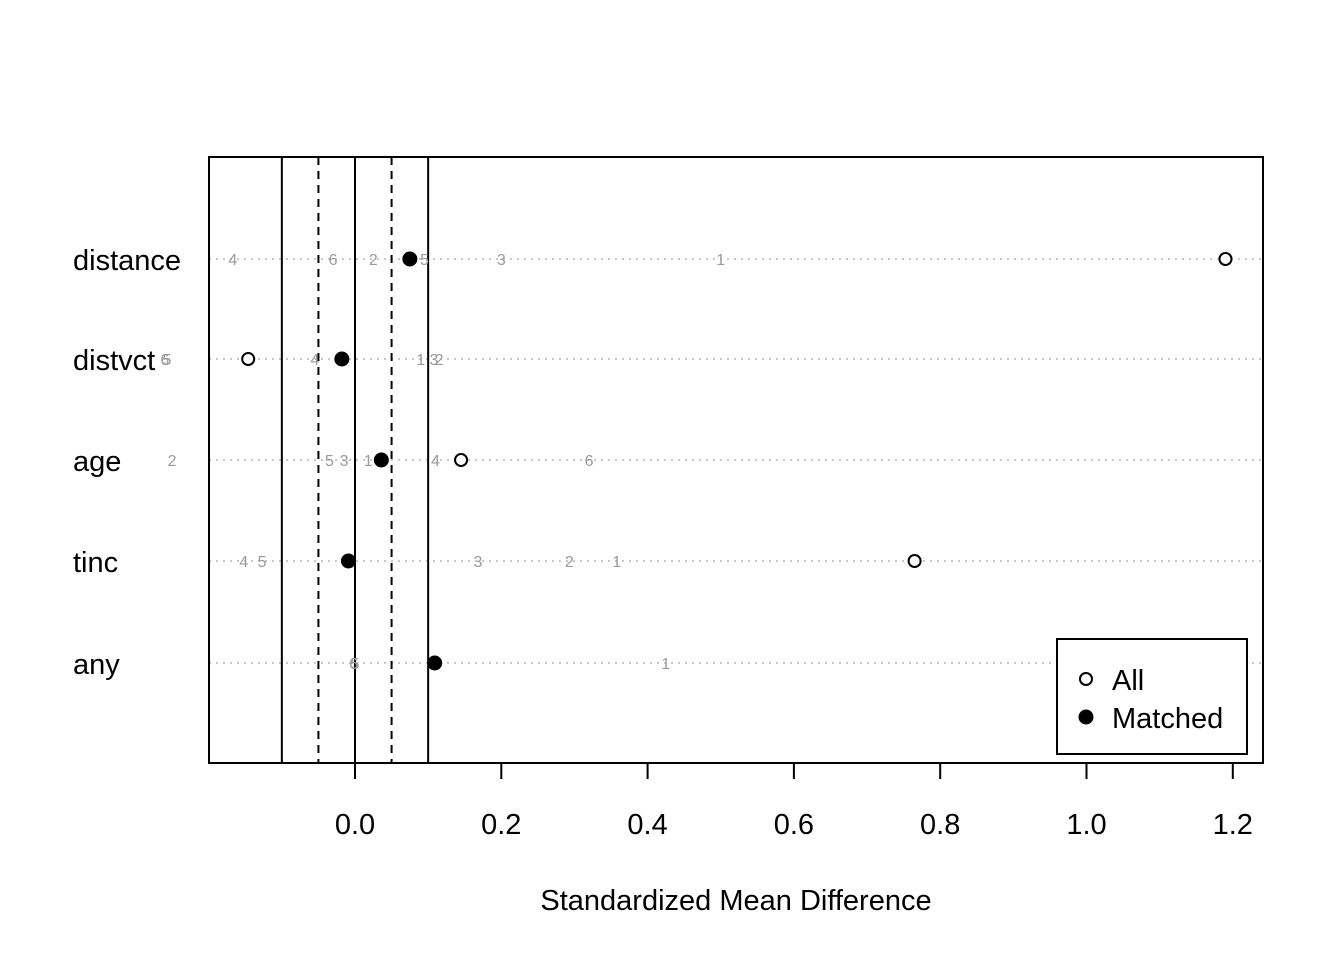 This screenshot has height=960, width=1344. What do you see at coordinates (735, 901) in the screenshot?
I see `x-axis-title: Standardized Mean Difference` at bounding box center [735, 901].